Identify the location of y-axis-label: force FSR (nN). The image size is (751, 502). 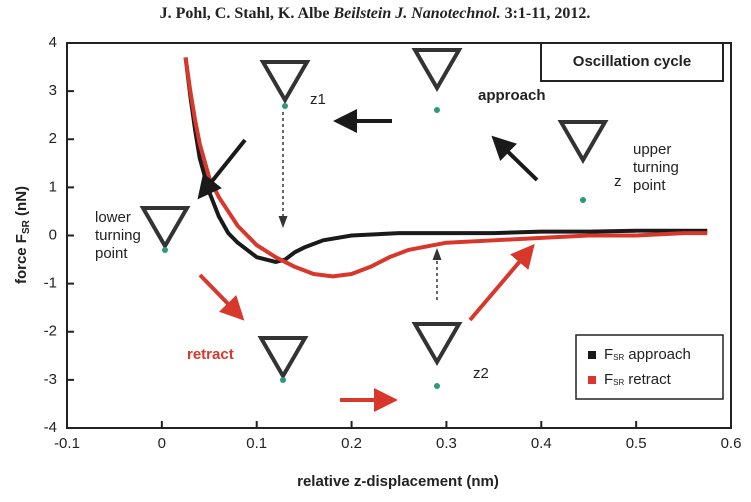
(23, 235).